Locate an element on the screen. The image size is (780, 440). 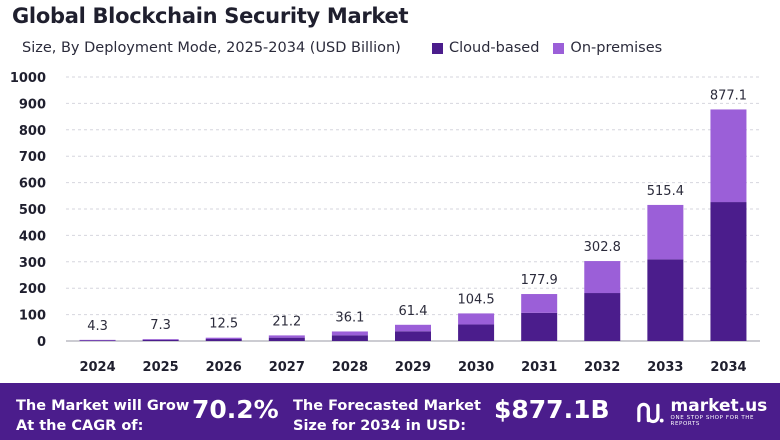
legend-item-onprem: On-premises is located at coordinates (607, 48).